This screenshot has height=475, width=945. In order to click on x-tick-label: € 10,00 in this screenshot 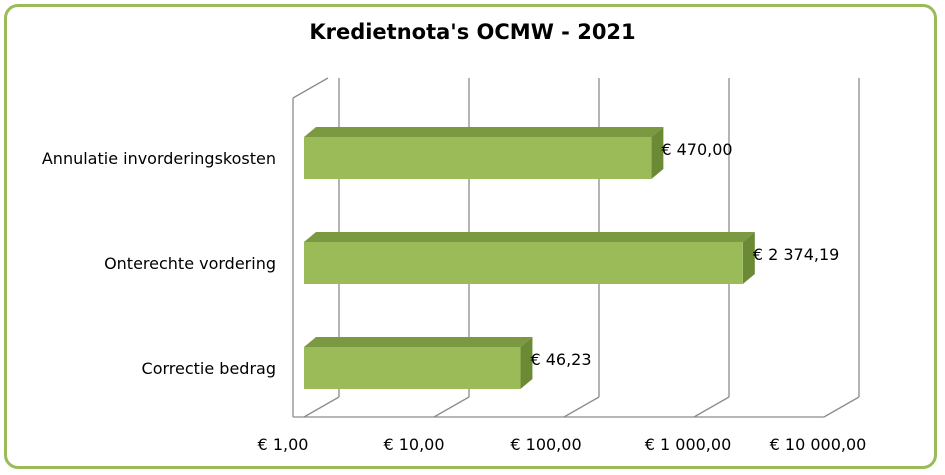, I will do `click(413, 444)`.